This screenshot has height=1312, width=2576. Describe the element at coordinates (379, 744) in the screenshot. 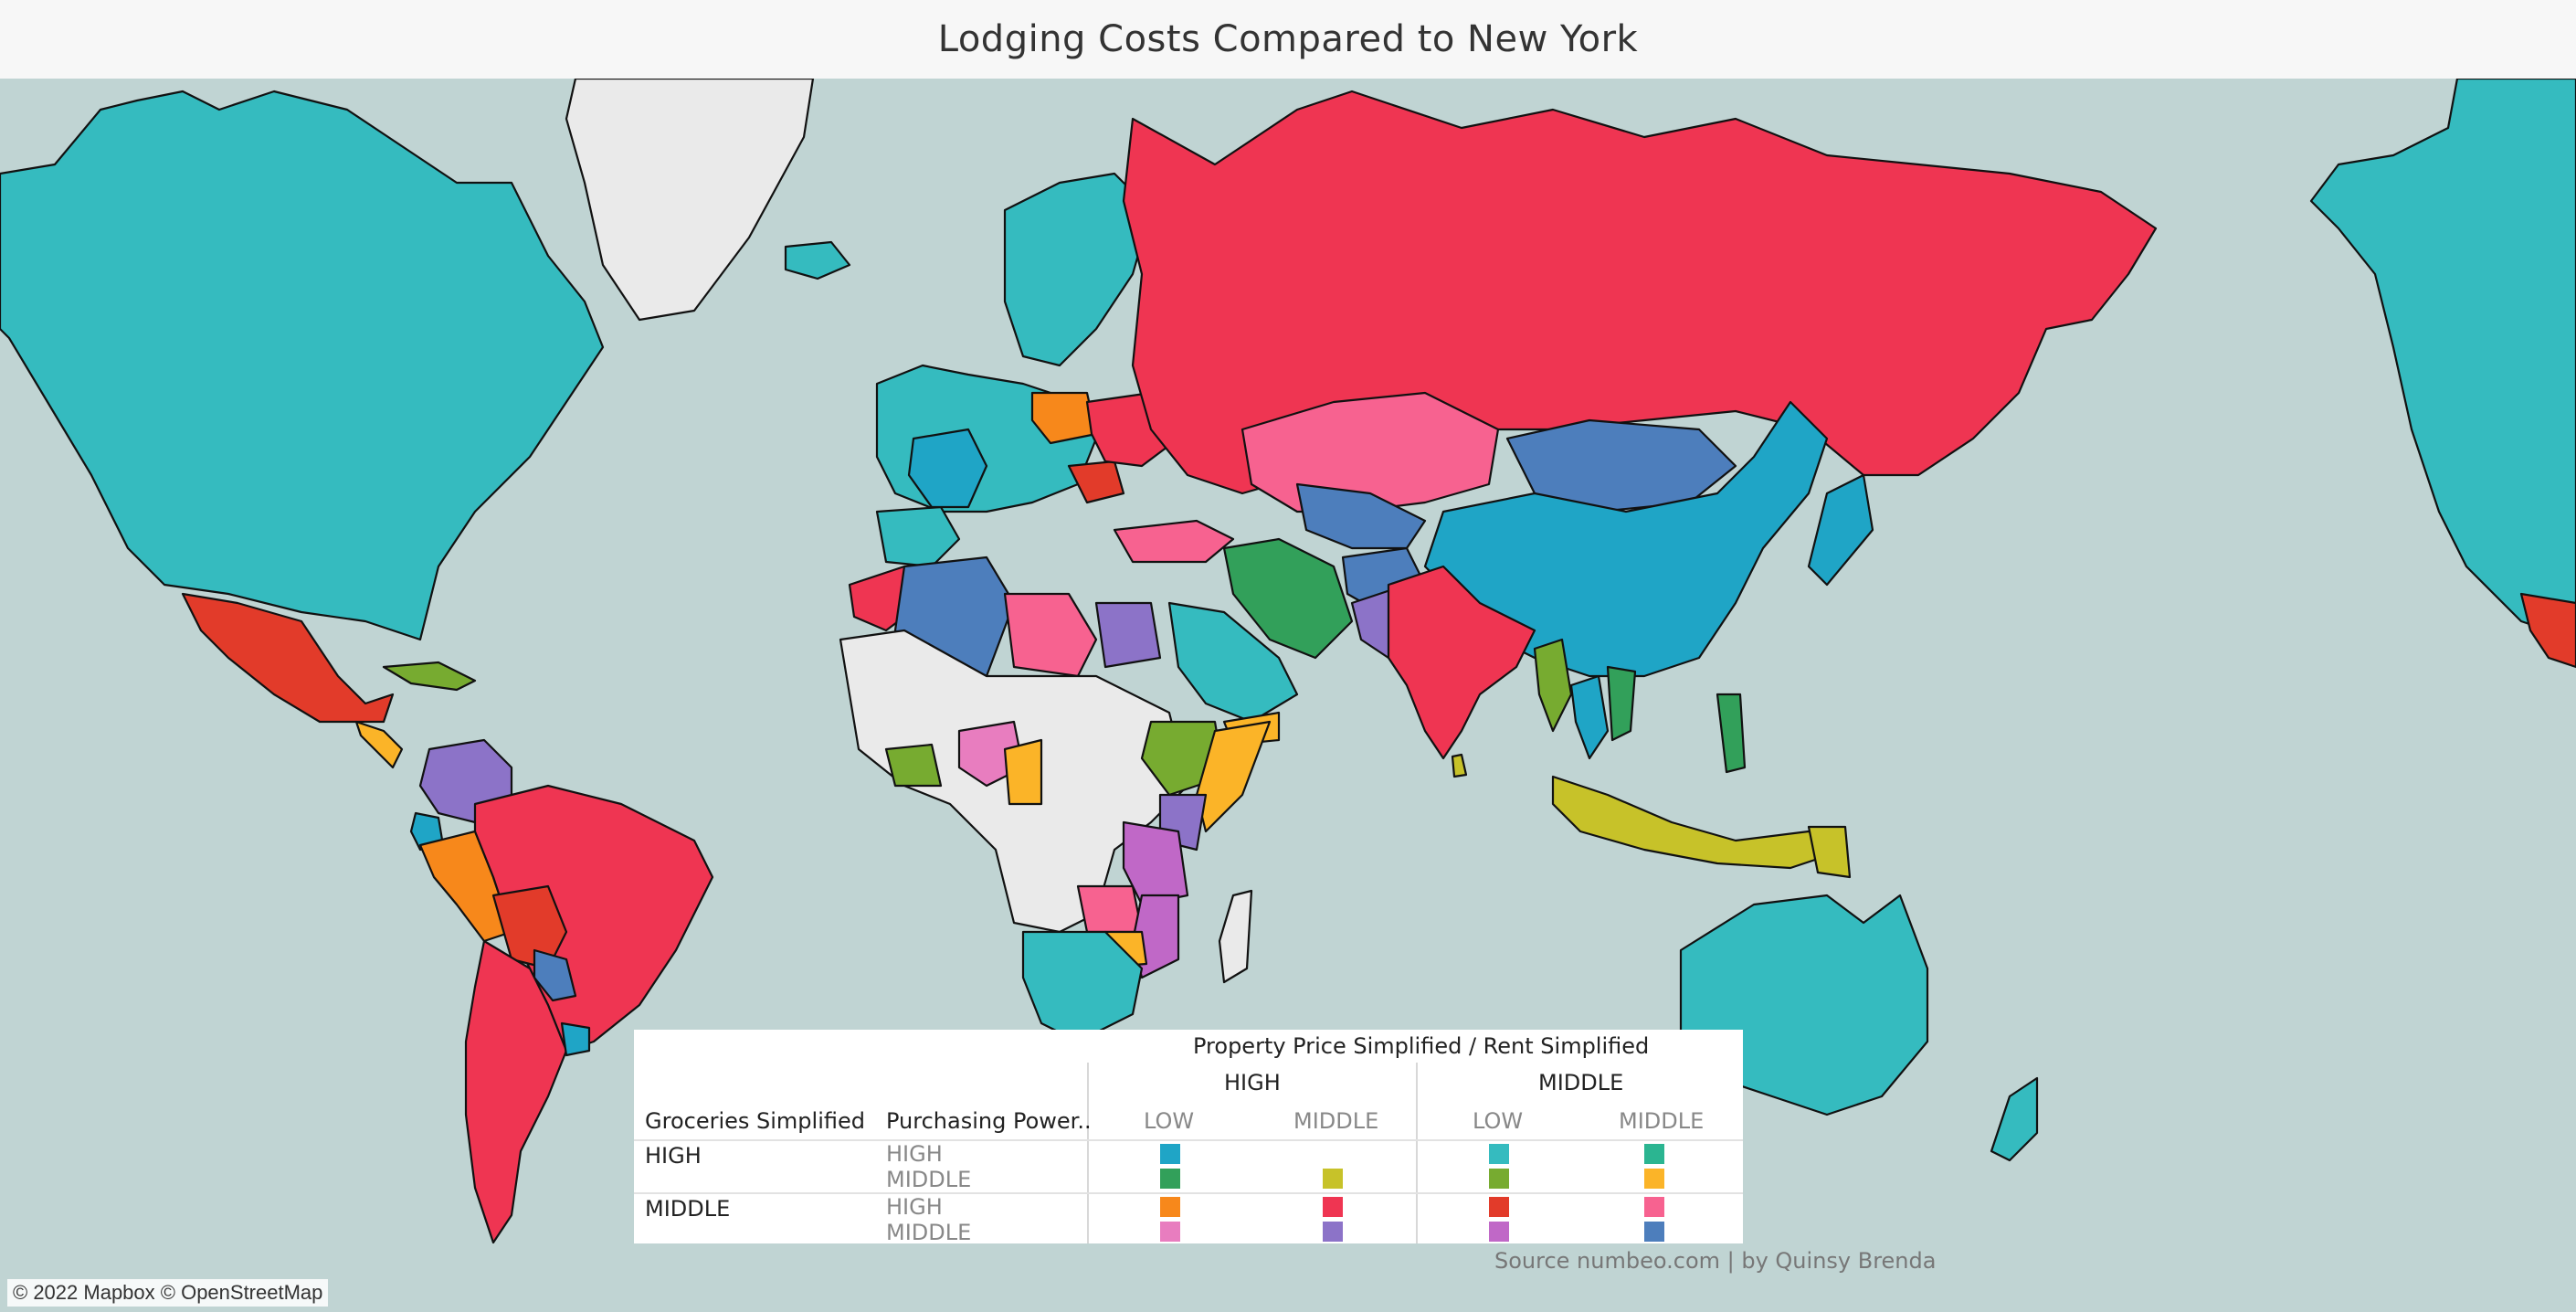

I see `country-central-america` at that location.